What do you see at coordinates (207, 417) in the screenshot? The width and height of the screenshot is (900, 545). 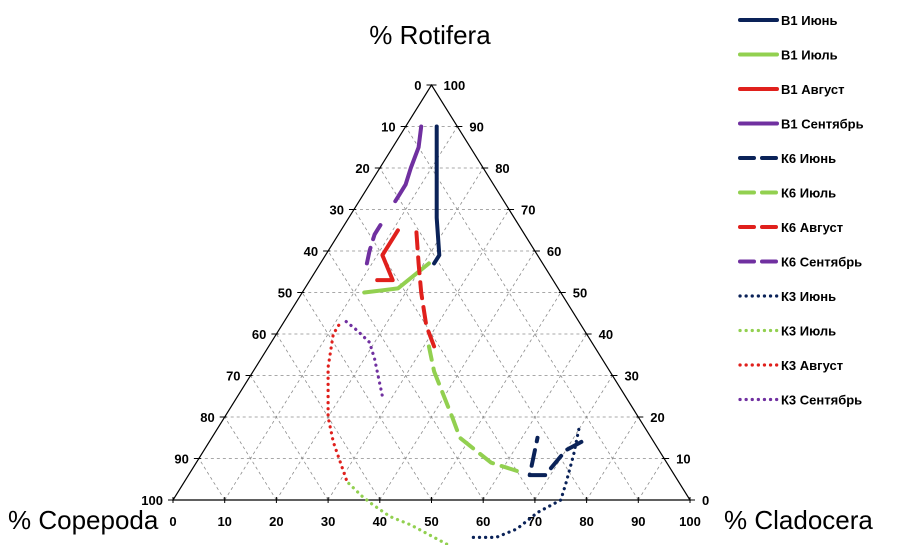 I see `tick-label-copepoda: 80` at bounding box center [207, 417].